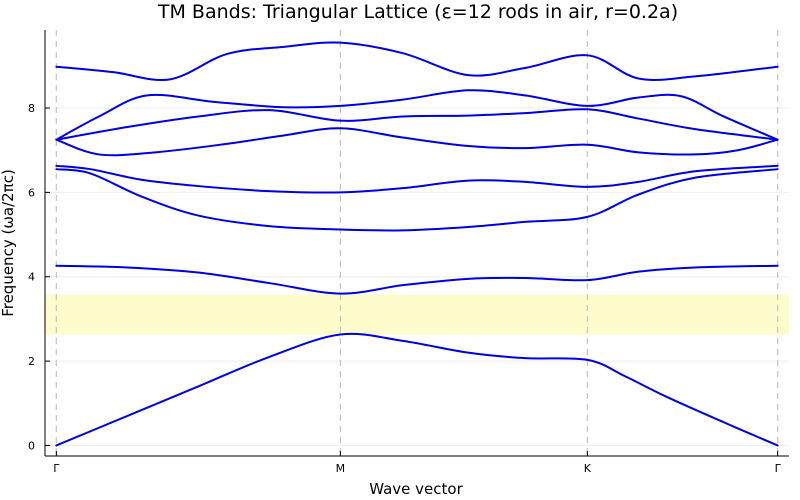 The height and width of the screenshot is (500, 800). What do you see at coordinates (31, 277) in the screenshot?
I see `y-tick-label: 4` at bounding box center [31, 277].